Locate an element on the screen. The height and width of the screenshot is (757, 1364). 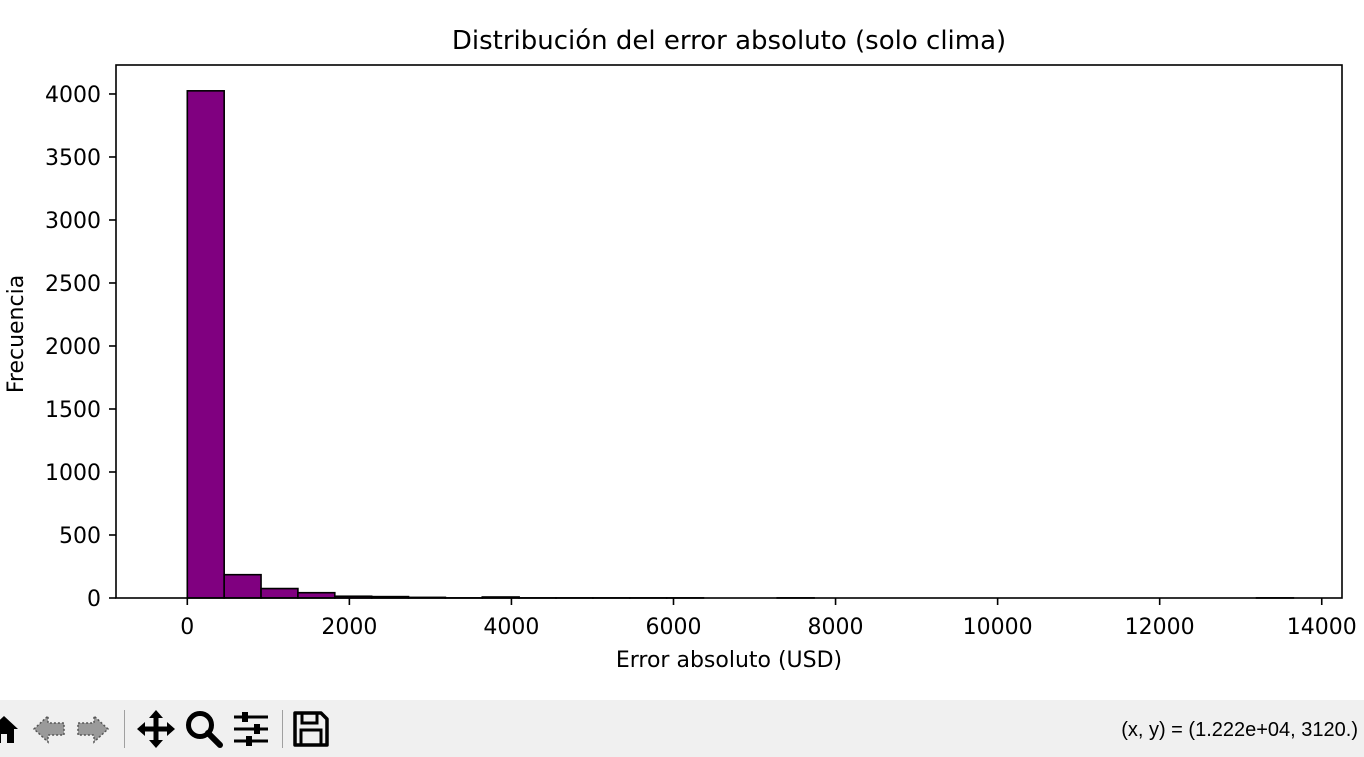
sliders-icon is located at coordinates (251, 729).